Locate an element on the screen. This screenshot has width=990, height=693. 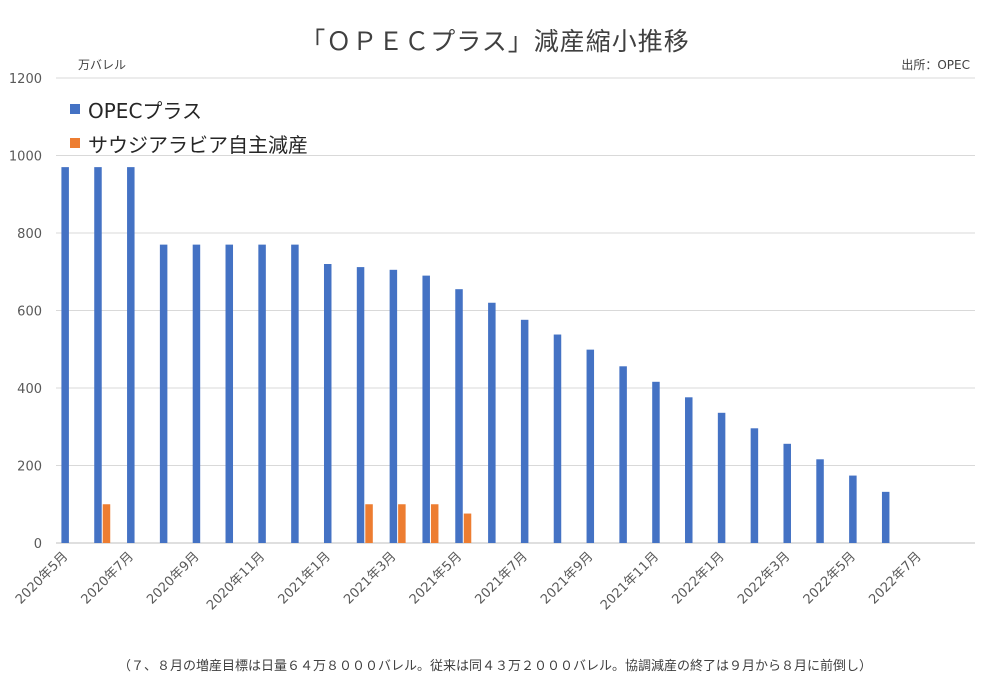
legend: OPECプラス サウジアラビア自主減産 is located at coordinates (189, 126).